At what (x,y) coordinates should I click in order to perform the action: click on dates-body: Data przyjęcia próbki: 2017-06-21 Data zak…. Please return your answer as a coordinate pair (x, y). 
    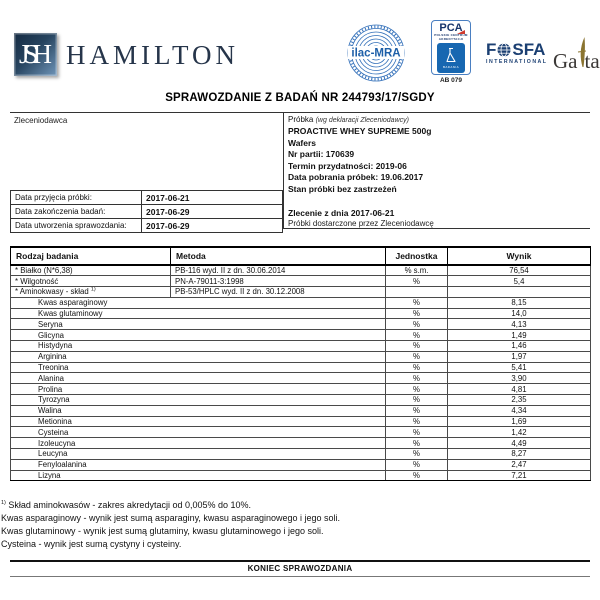
    Looking at the image, I should click on (146, 211).